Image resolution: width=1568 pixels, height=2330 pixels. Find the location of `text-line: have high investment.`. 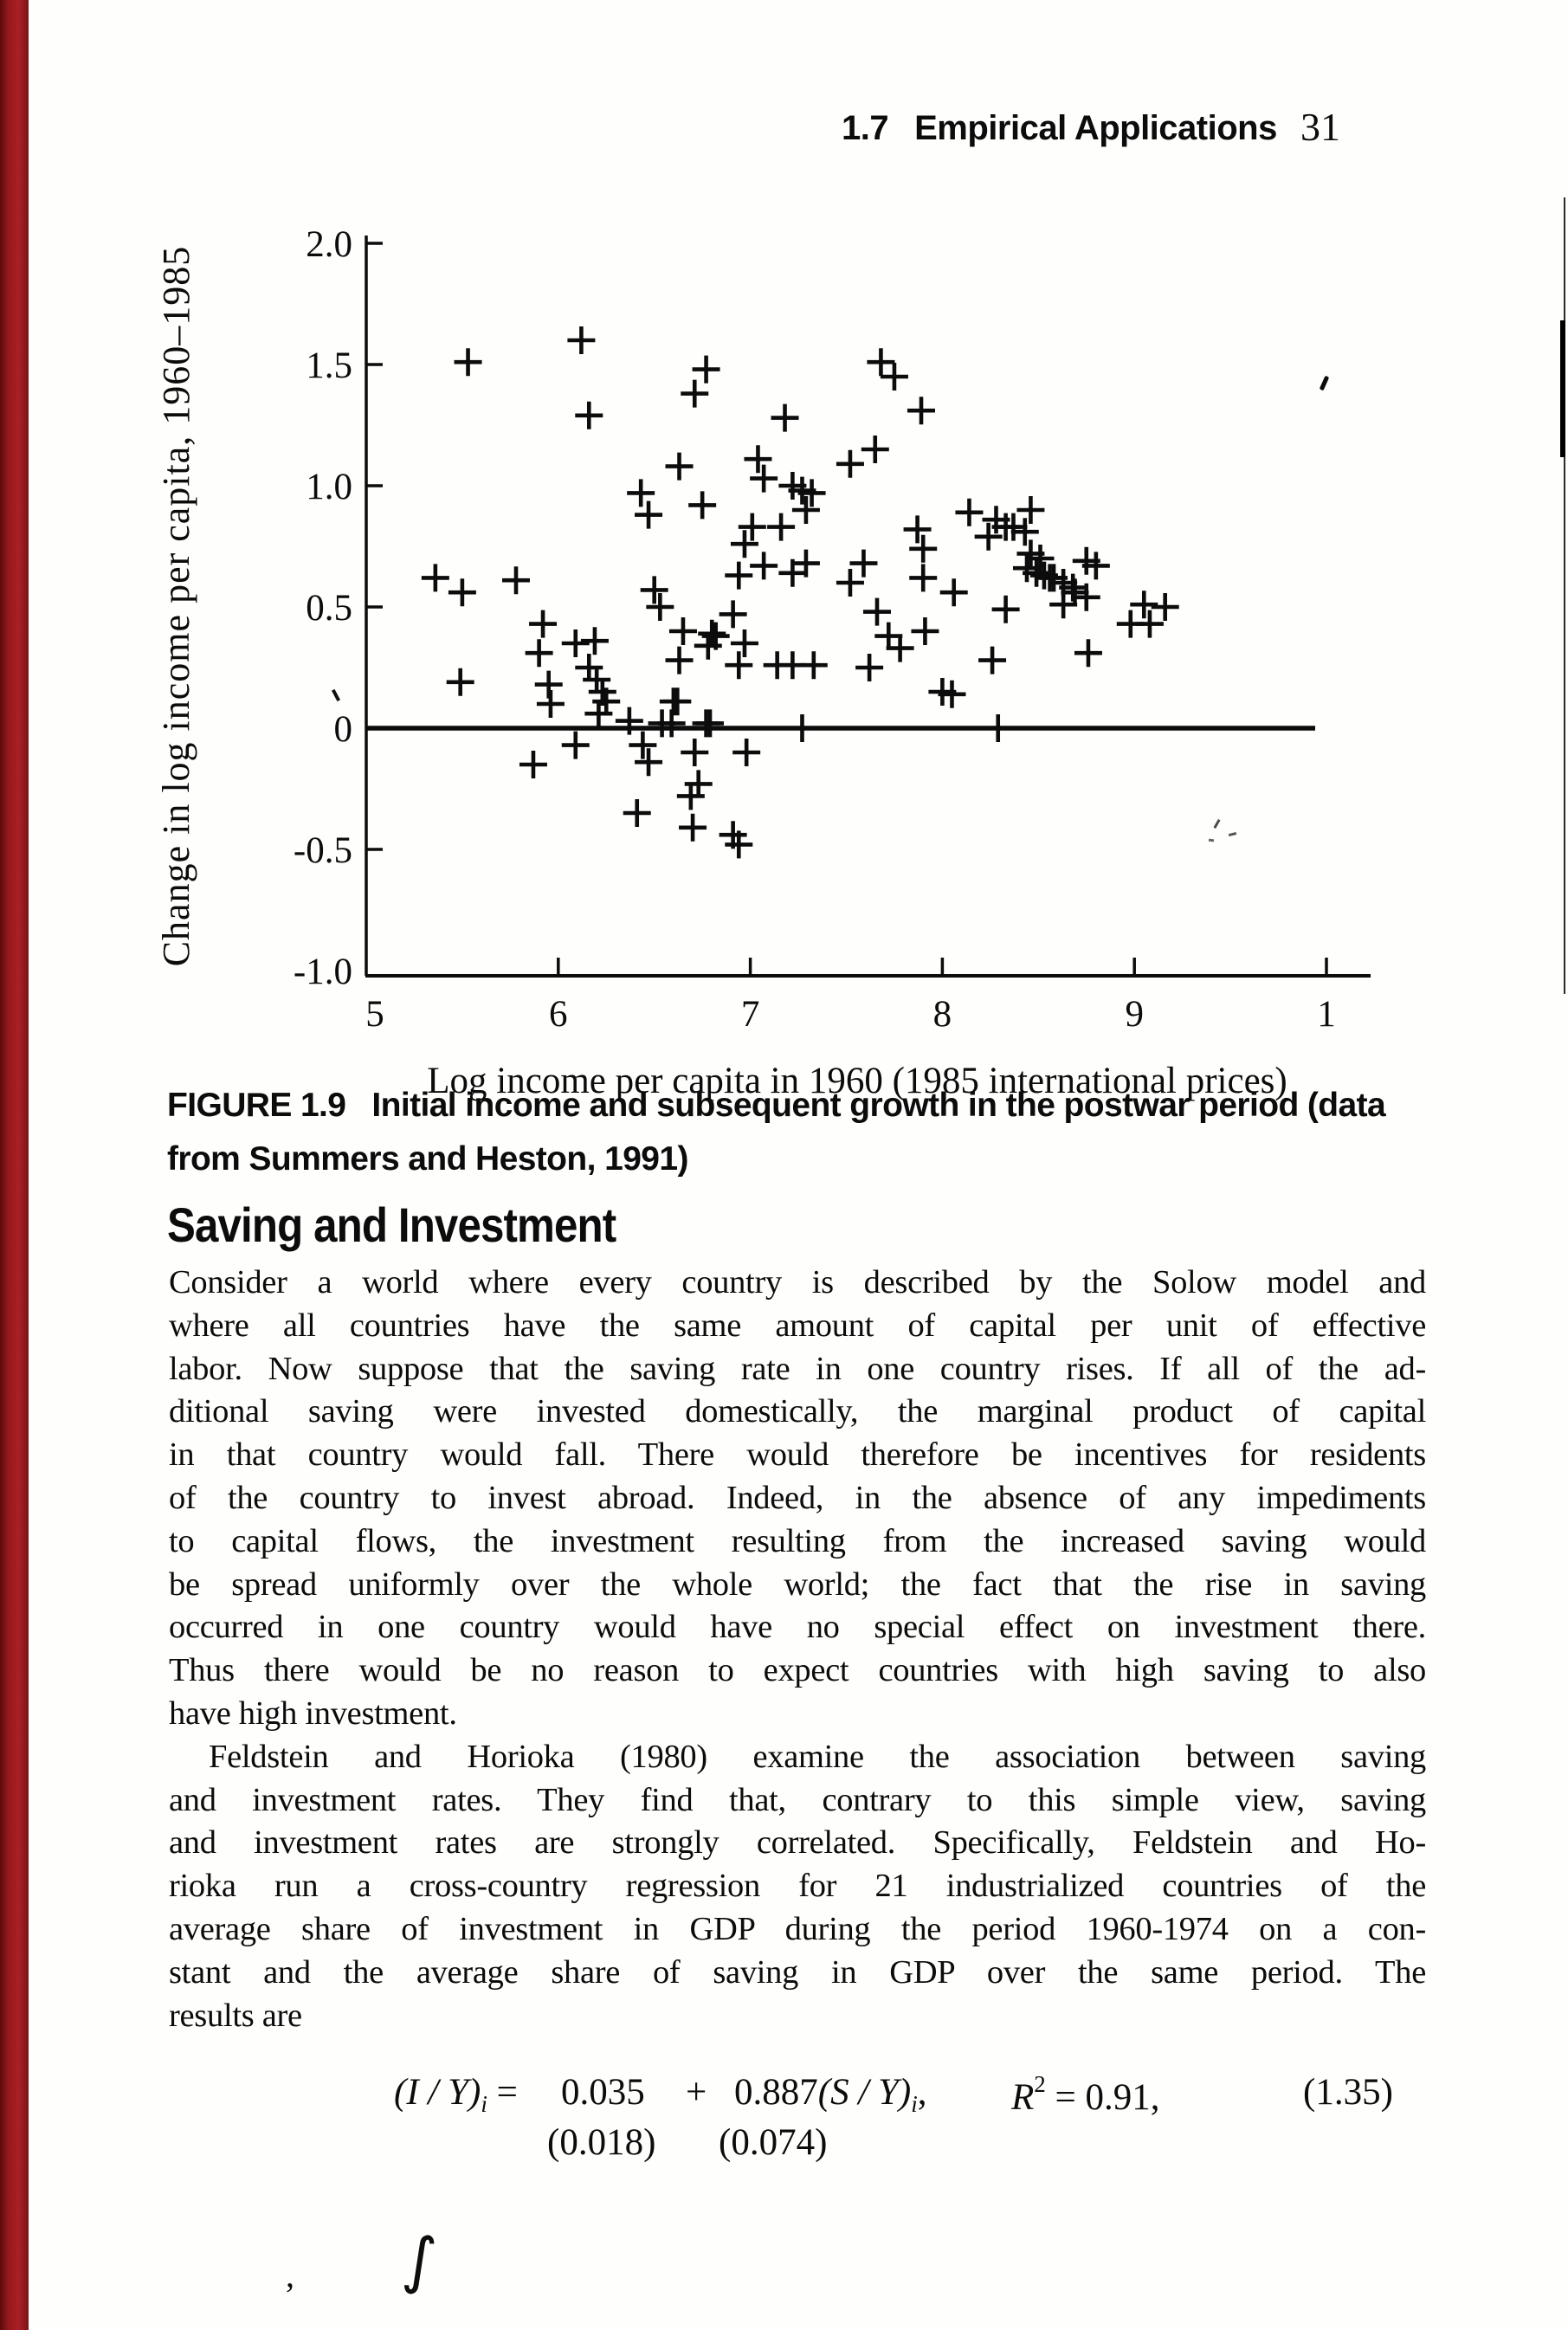

text-line: have high investment. is located at coordinates (313, 1713).